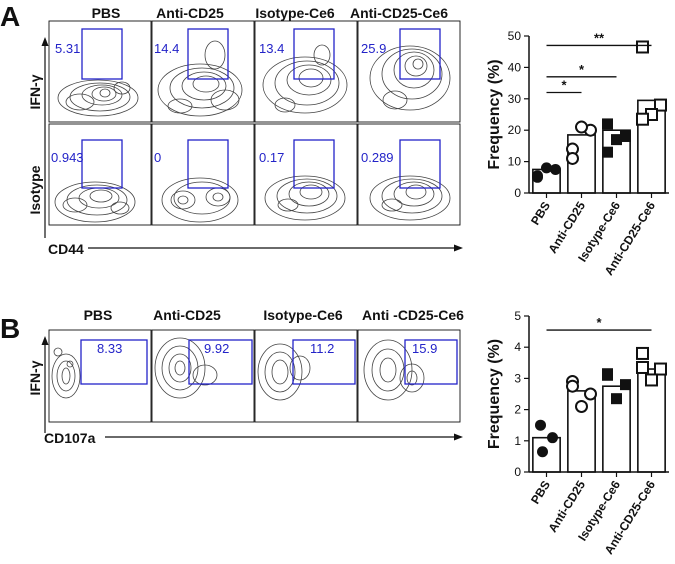 The width and height of the screenshot is (675, 564). What do you see at coordinates (515, 67) in the screenshot?
I see `y-tick-label: 40` at bounding box center [515, 67].